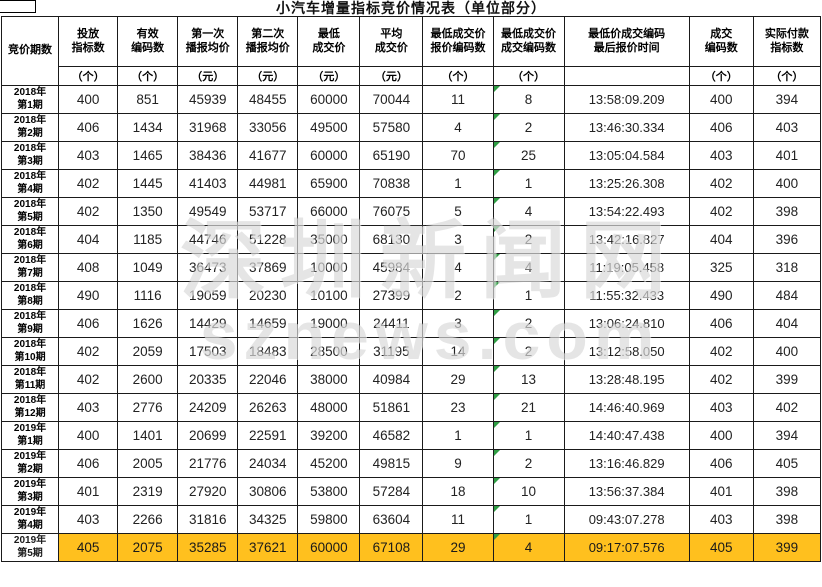 This screenshot has height=587, width=822. Describe the element at coordinates (208, 239) in the screenshot. I see `value-cell: 44746` at that location.